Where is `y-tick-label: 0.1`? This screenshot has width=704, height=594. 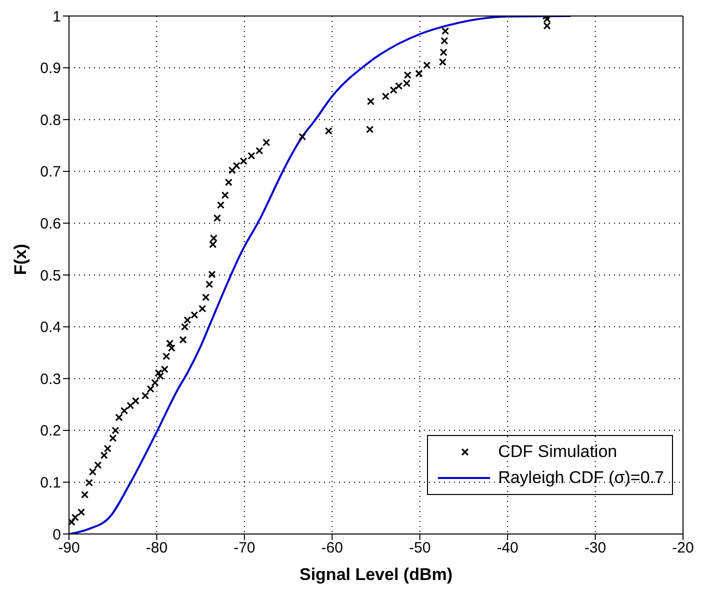 y-tick-label: 0.1 is located at coordinates (50, 483).